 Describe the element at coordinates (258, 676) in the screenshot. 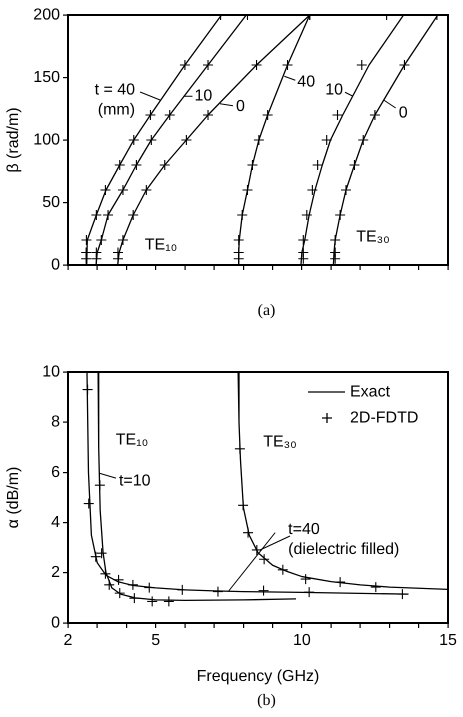

I see `x-axis-title: Frequency (GHz)` at that location.